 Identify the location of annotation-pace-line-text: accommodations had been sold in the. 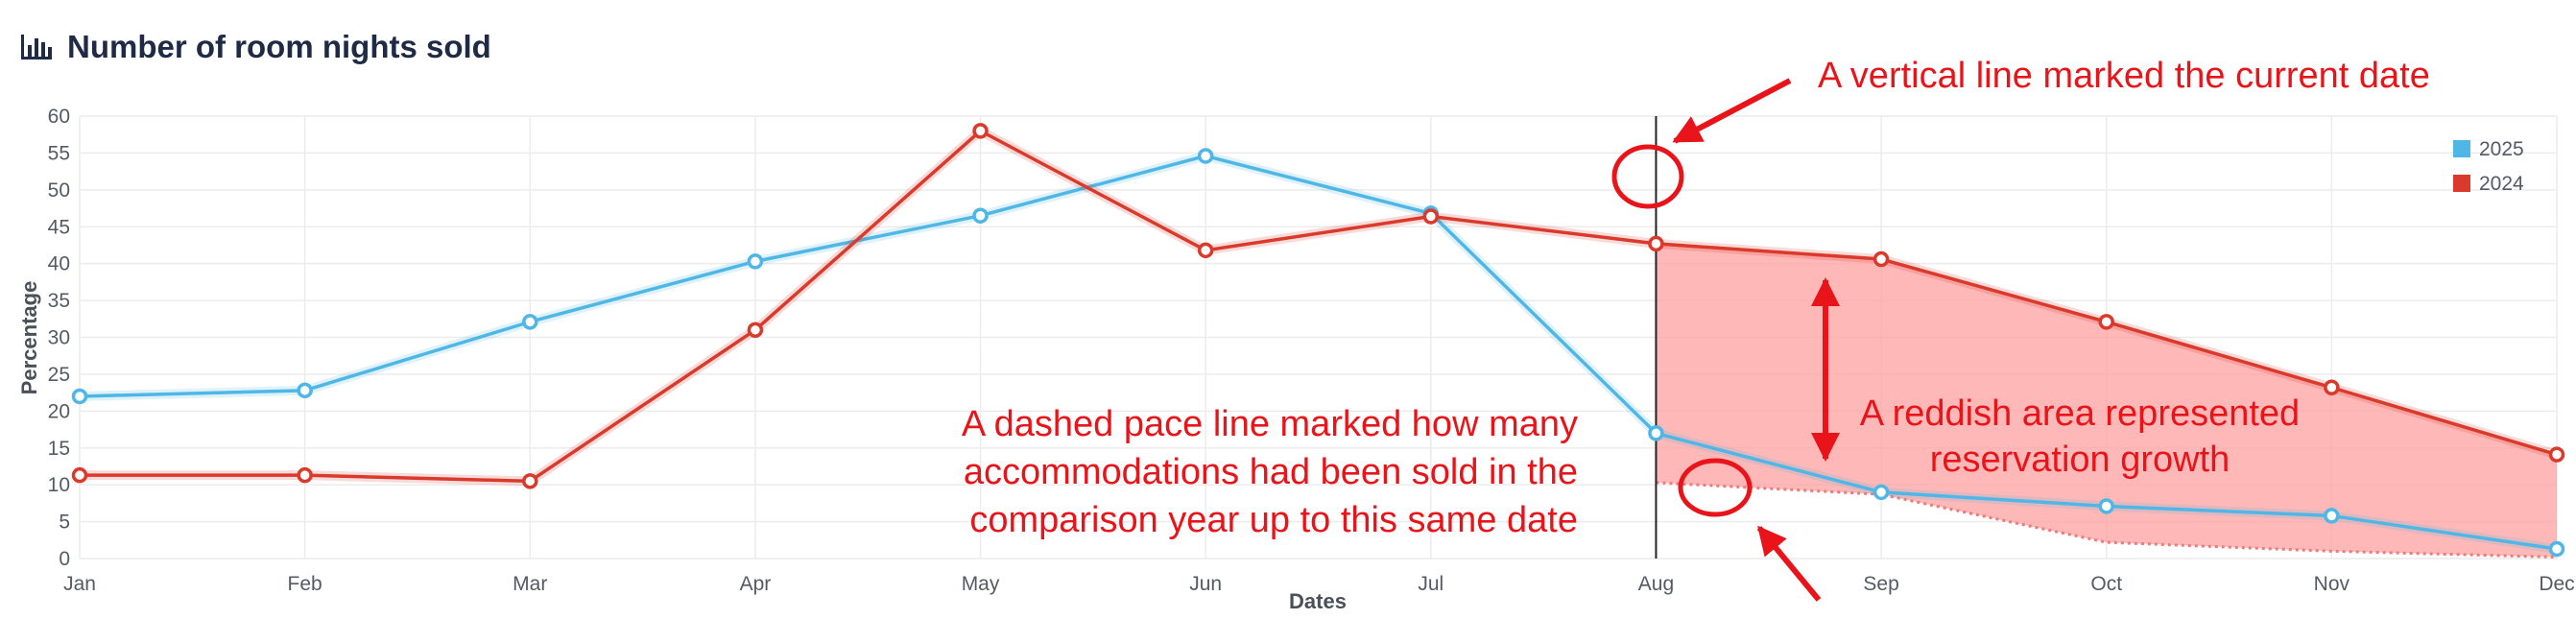
(1271, 472).